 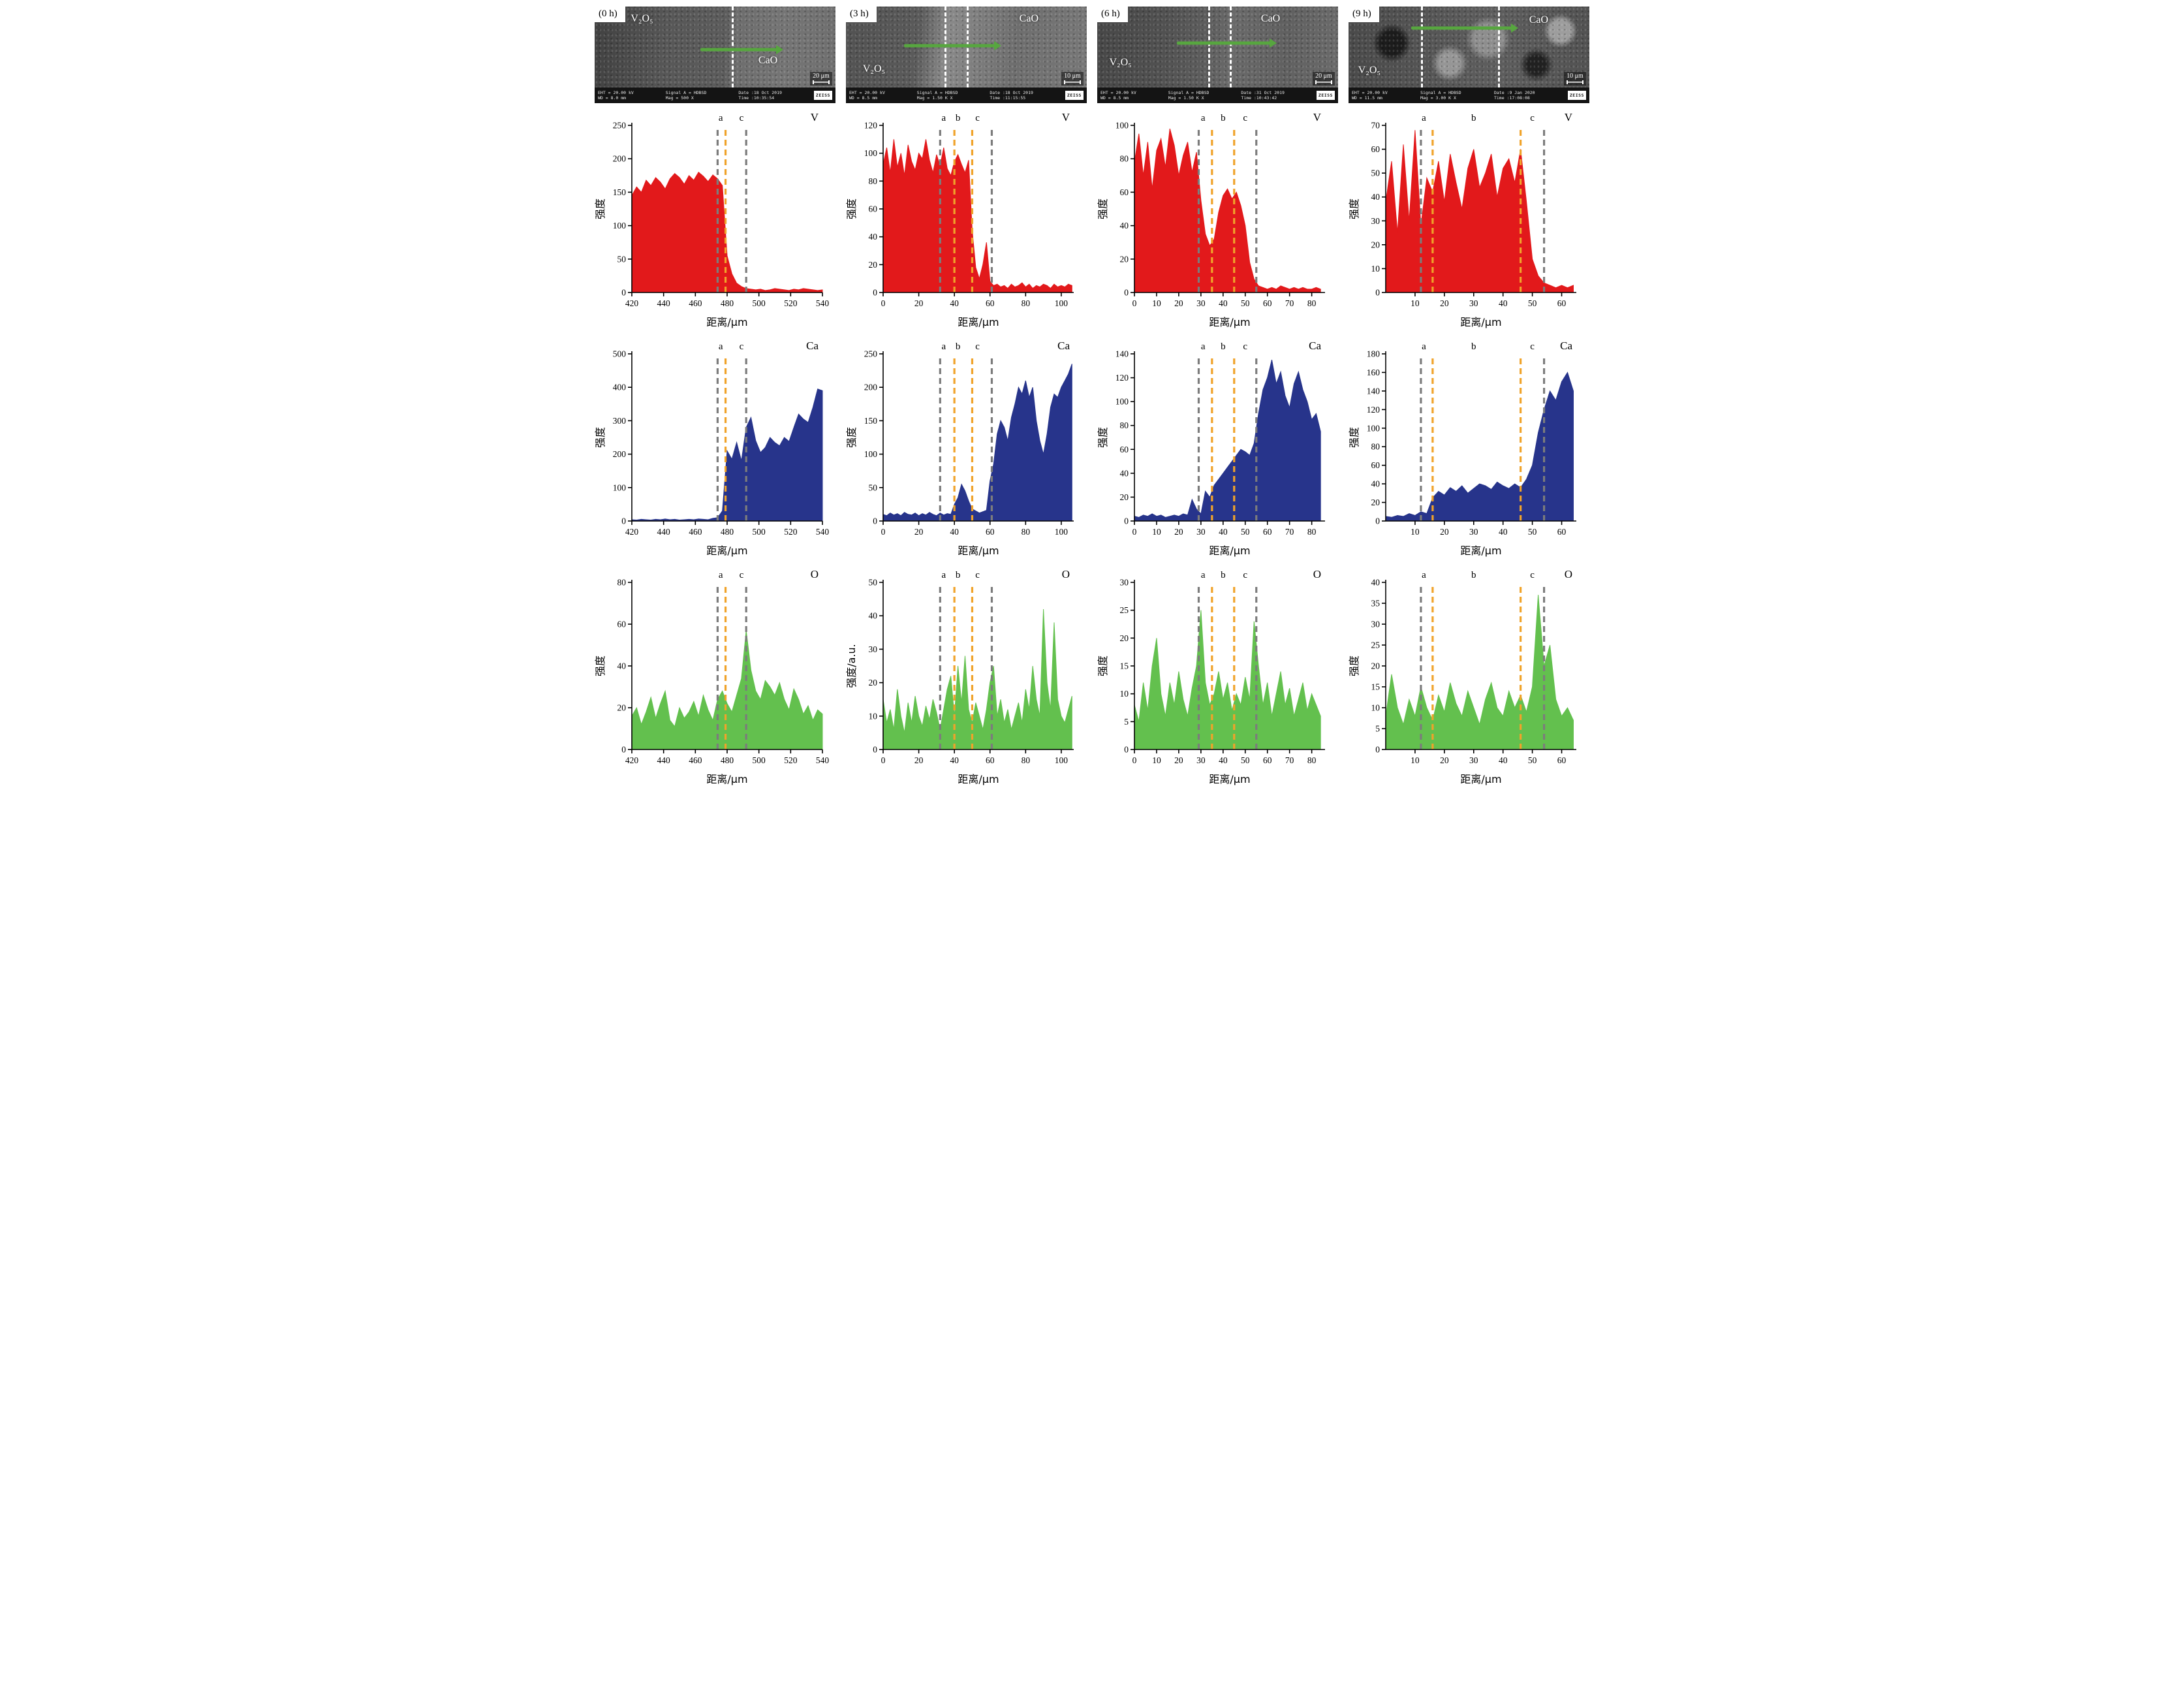 What do you see at coordinates (1073, 76) in the screenshot?
I see `scale-text: 10 μm` at bounding box center [1073, 76].